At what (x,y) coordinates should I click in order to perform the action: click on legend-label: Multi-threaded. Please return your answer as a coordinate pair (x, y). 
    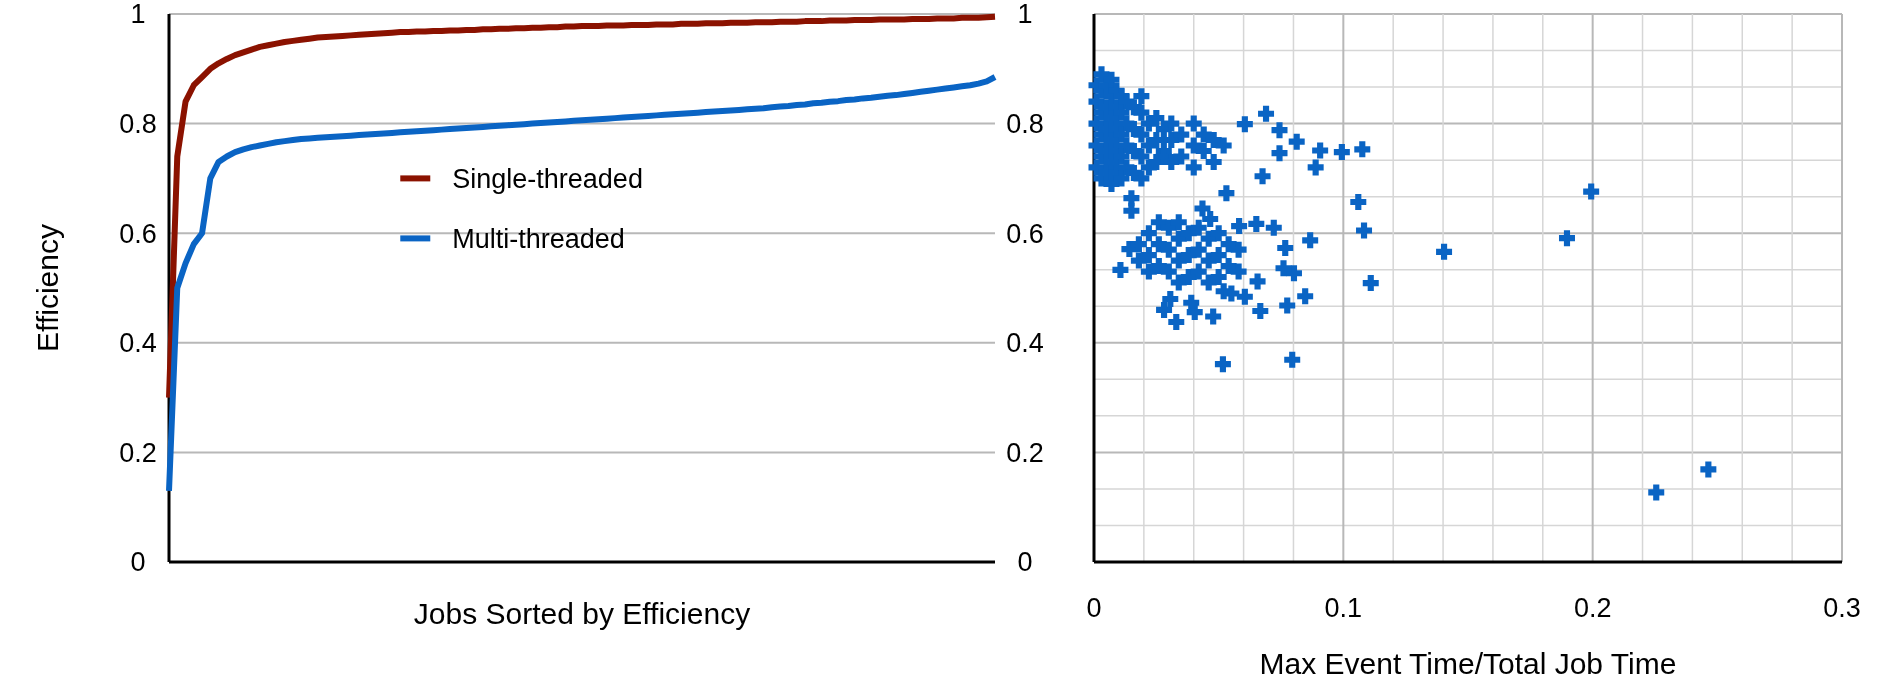
    Looking at the image, I should click on (538, 238).